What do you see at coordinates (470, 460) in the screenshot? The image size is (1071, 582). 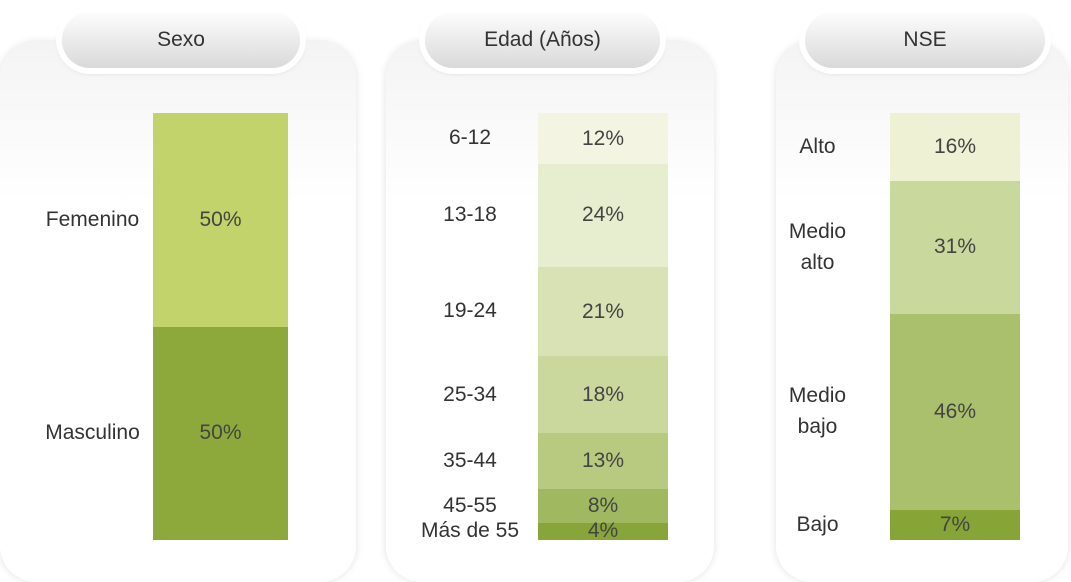 I see `category-label: 35-44` at bounding box center [470, 460].